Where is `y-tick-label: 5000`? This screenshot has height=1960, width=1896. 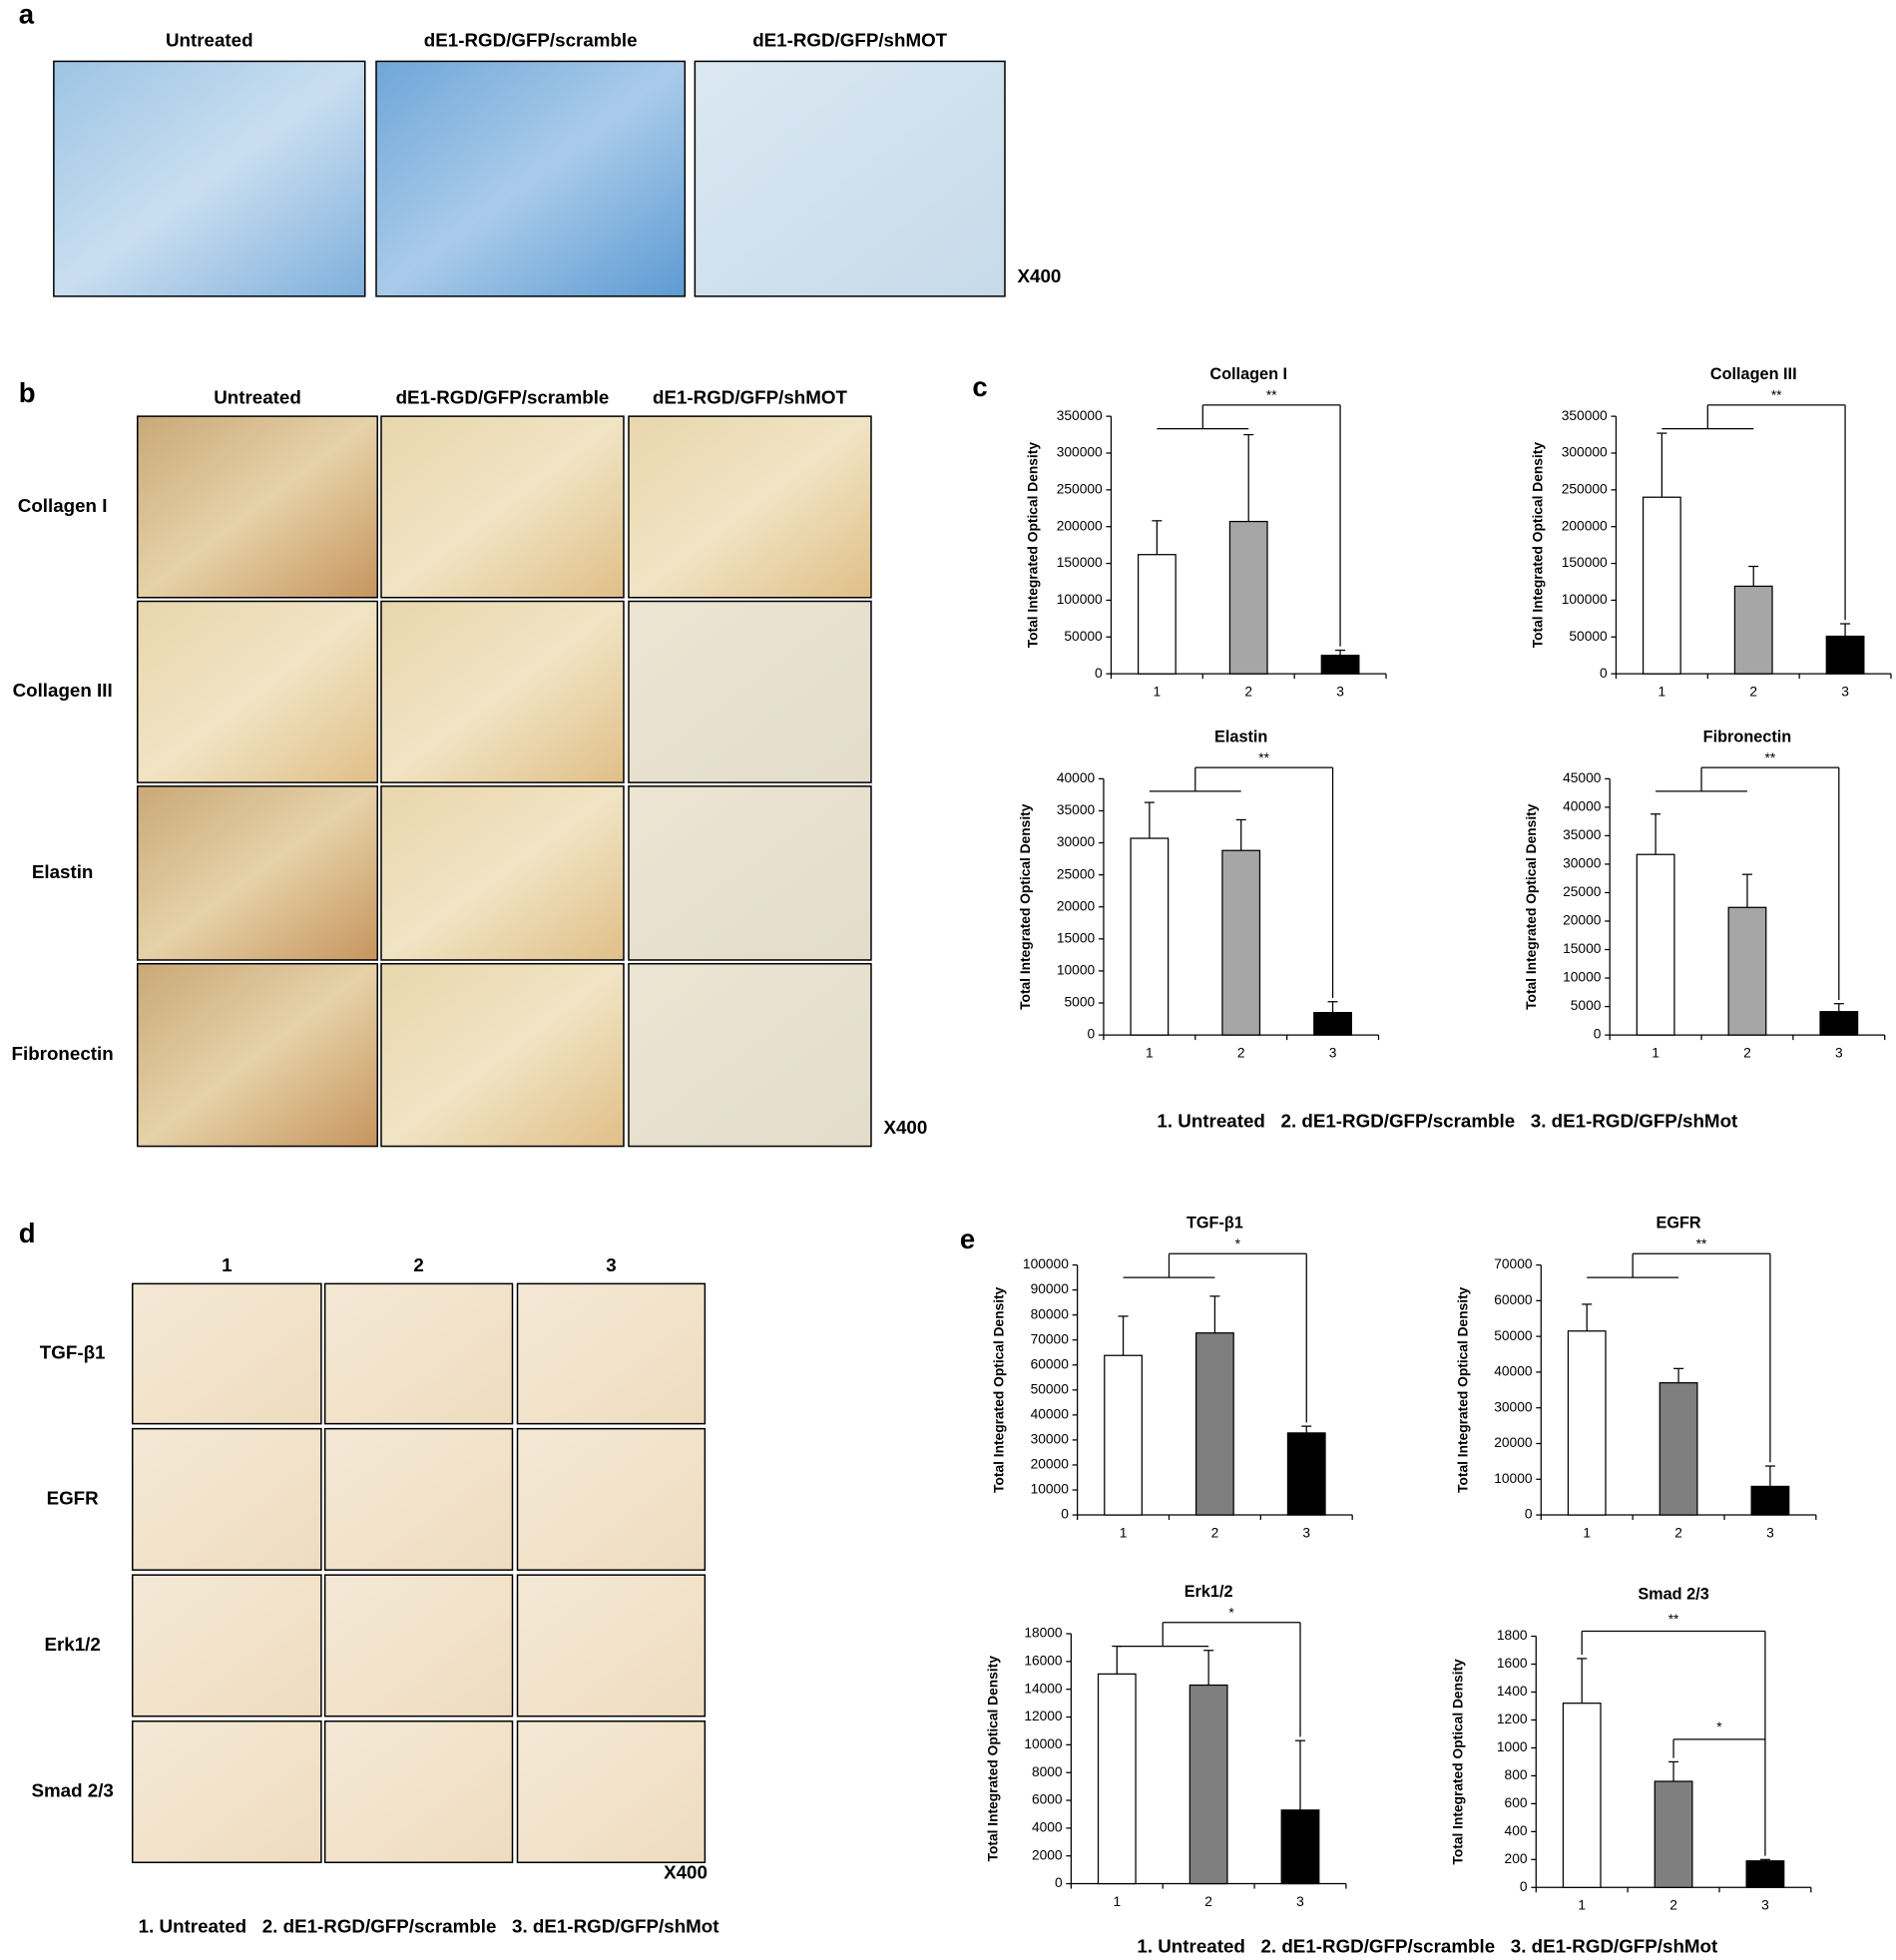
y-tick-label: 5000 is located at coordinates (1587, 1005).